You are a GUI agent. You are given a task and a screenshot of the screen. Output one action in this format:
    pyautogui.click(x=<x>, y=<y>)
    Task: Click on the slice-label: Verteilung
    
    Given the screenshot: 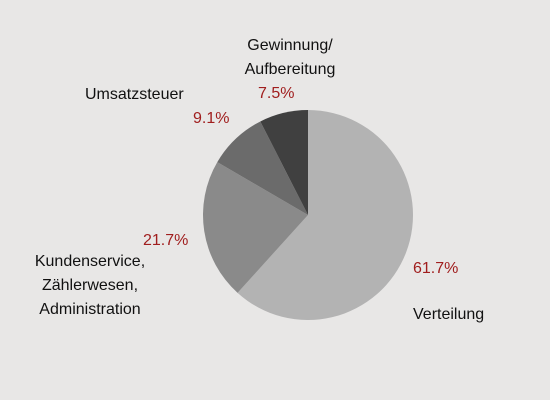 What is the action you would take?
    pyautogui.click(x=449, y=314)
    